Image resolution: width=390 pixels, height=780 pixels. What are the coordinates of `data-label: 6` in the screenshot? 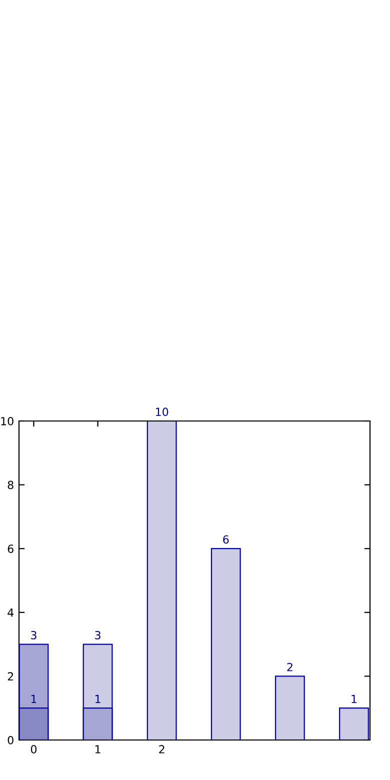 It's located at (226, 539).